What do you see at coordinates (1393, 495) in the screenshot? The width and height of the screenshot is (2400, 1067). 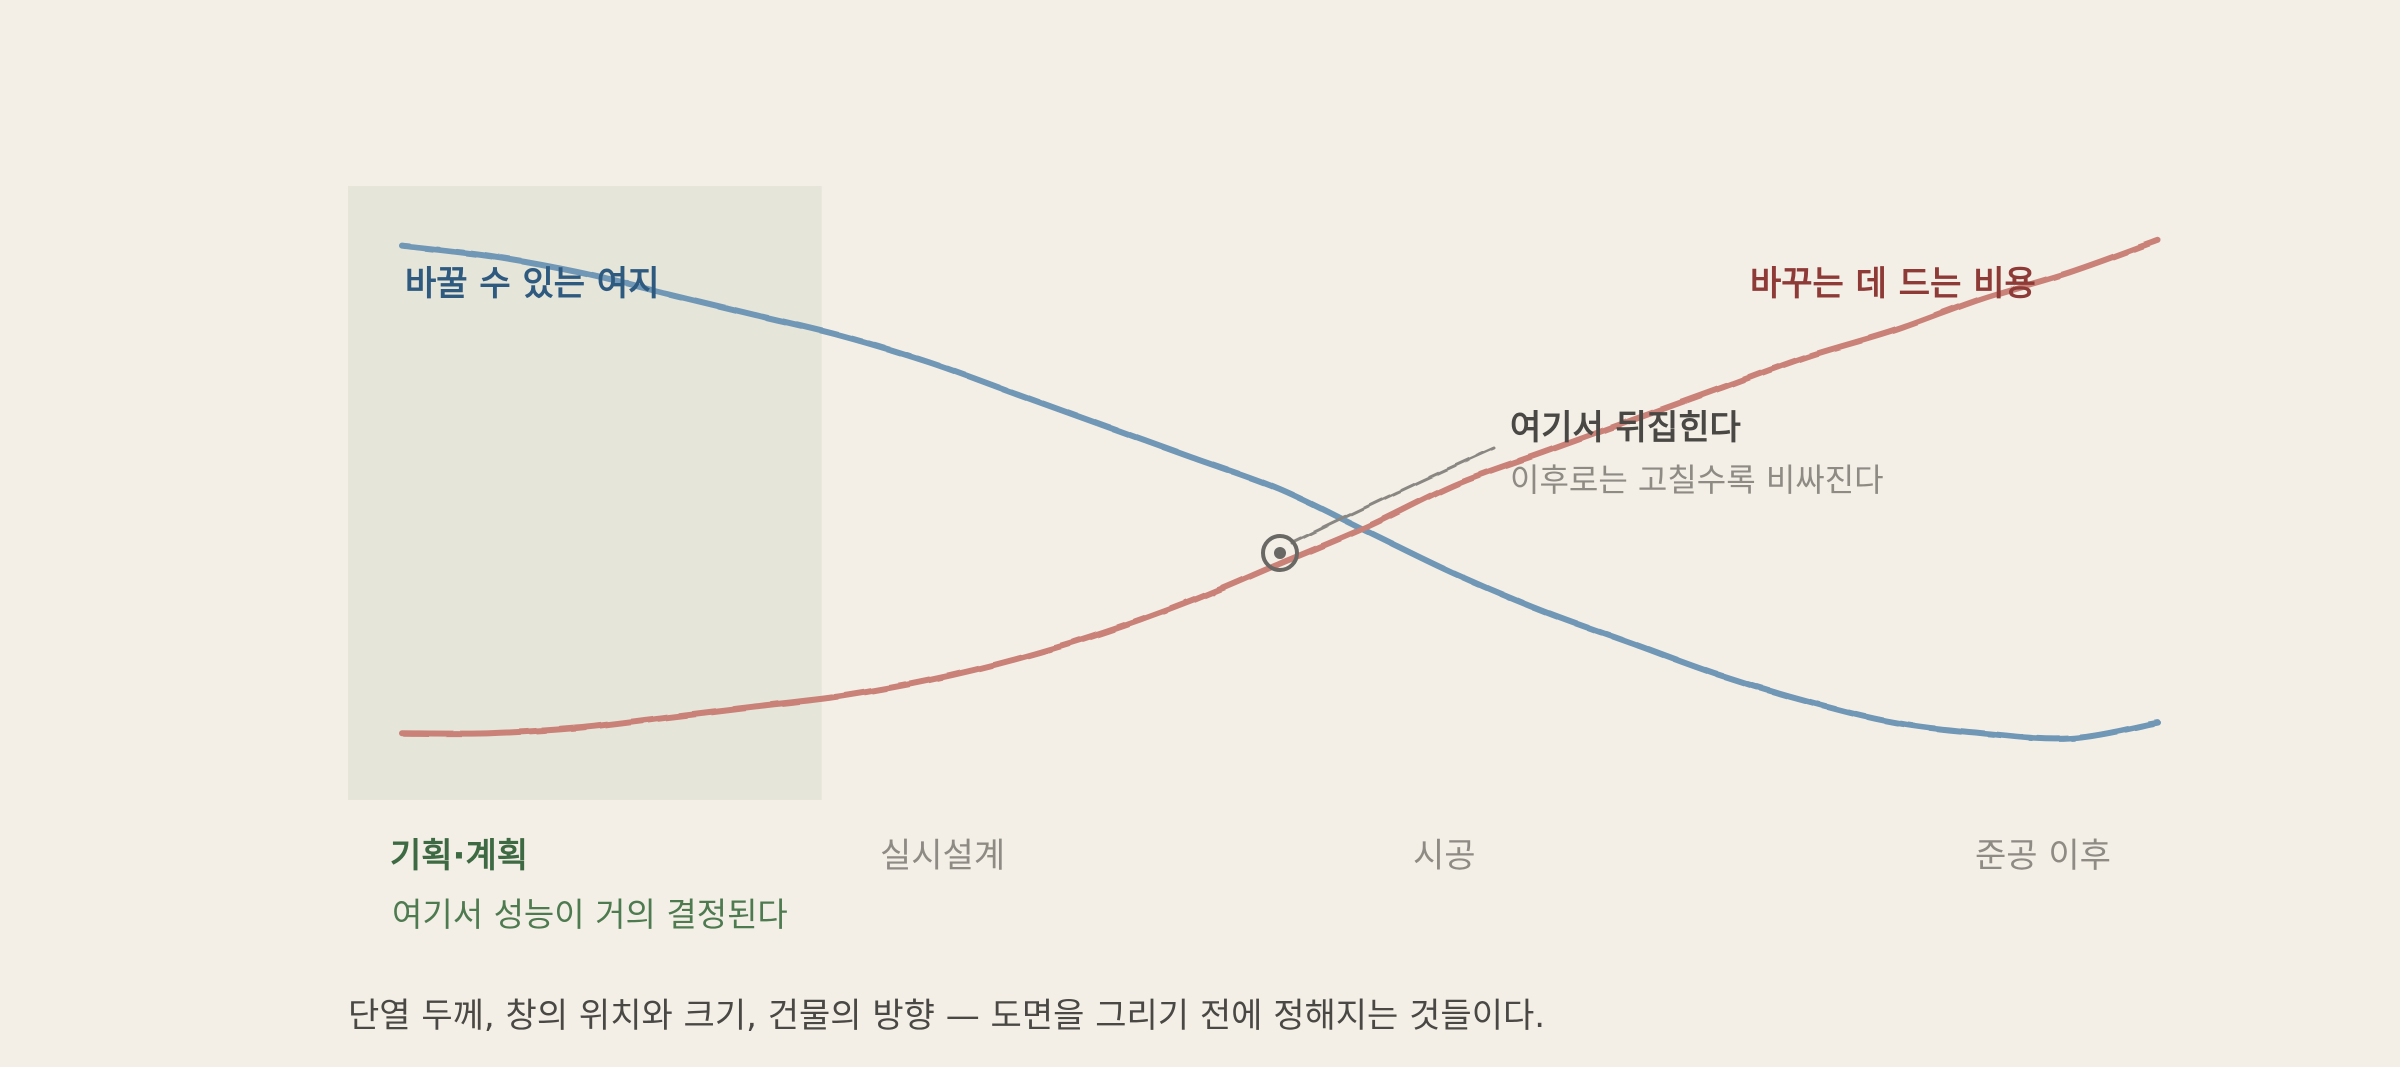 I see `annotation-leader-line` at bounding box center [1393, 495].